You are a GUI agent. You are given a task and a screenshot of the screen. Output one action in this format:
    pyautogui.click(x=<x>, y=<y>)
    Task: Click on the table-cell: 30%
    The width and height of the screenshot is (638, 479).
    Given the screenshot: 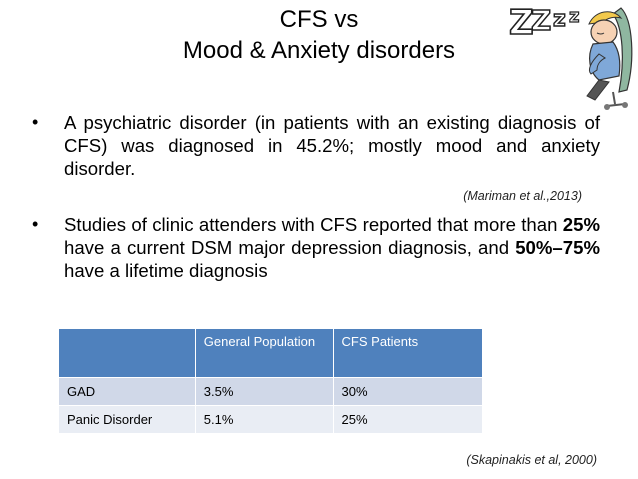 What is the action you would take?
    pyautogui.click(x=408, y=391)
    